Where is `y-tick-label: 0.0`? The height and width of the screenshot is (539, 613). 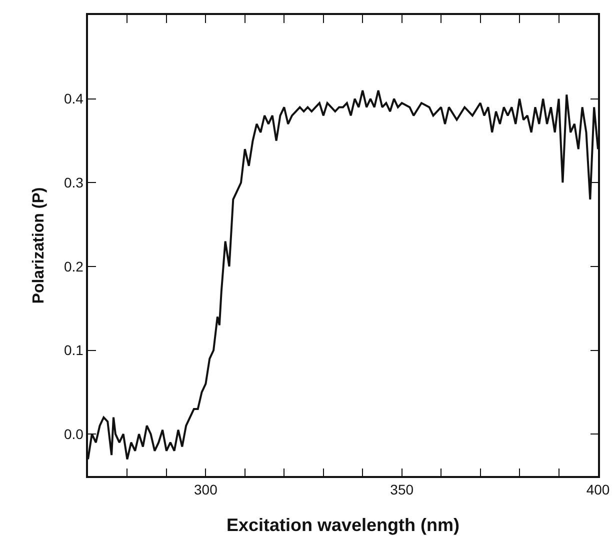 y-tick-label: 0.0 is located at coordinates (74, 434).